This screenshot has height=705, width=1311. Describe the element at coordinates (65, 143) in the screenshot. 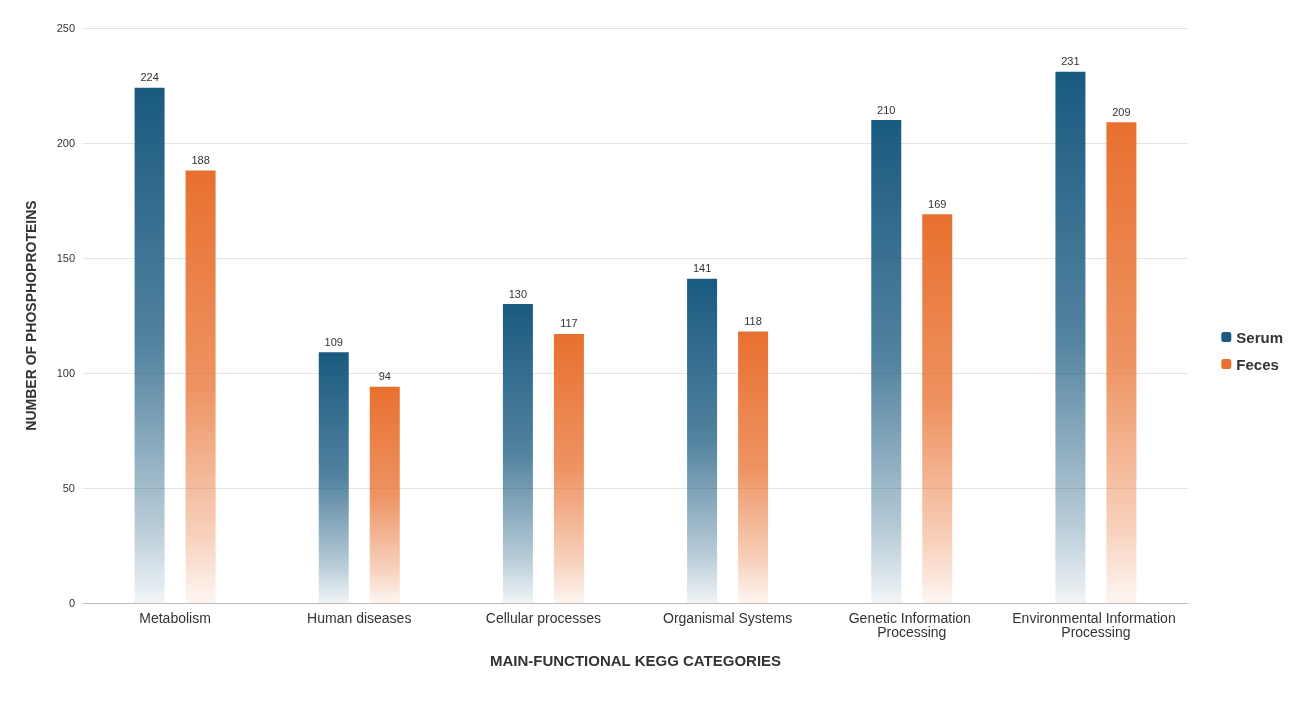

I see `y-tick-label: 200` at that location.